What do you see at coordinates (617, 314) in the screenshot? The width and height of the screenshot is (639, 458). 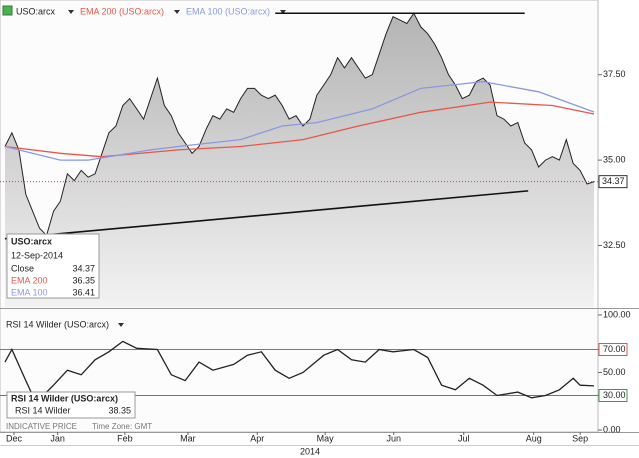 I see `y-tick-label: 100.00` at bounding box center [617, 314].